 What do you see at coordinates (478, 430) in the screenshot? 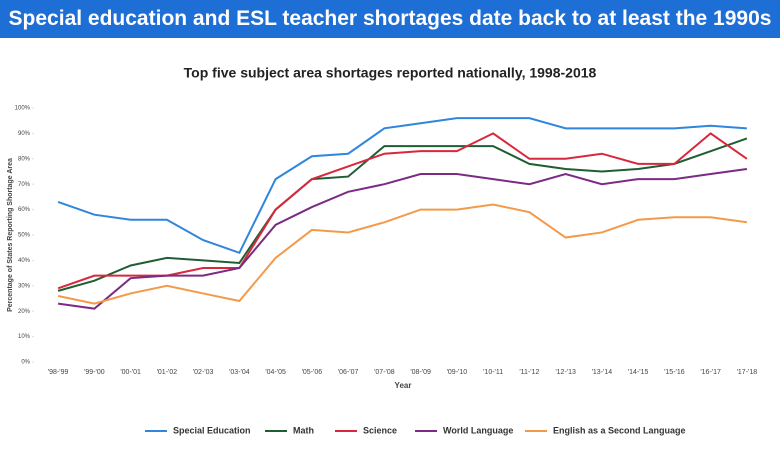
I see `legend-label: World Language` at bounding box center [478, 430].